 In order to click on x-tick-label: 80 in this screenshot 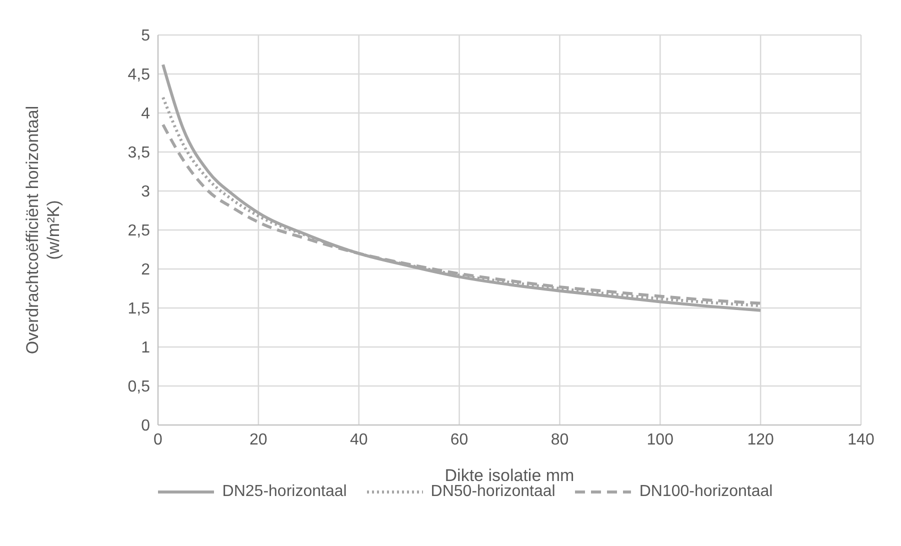, I will do `click(559, 439)`.